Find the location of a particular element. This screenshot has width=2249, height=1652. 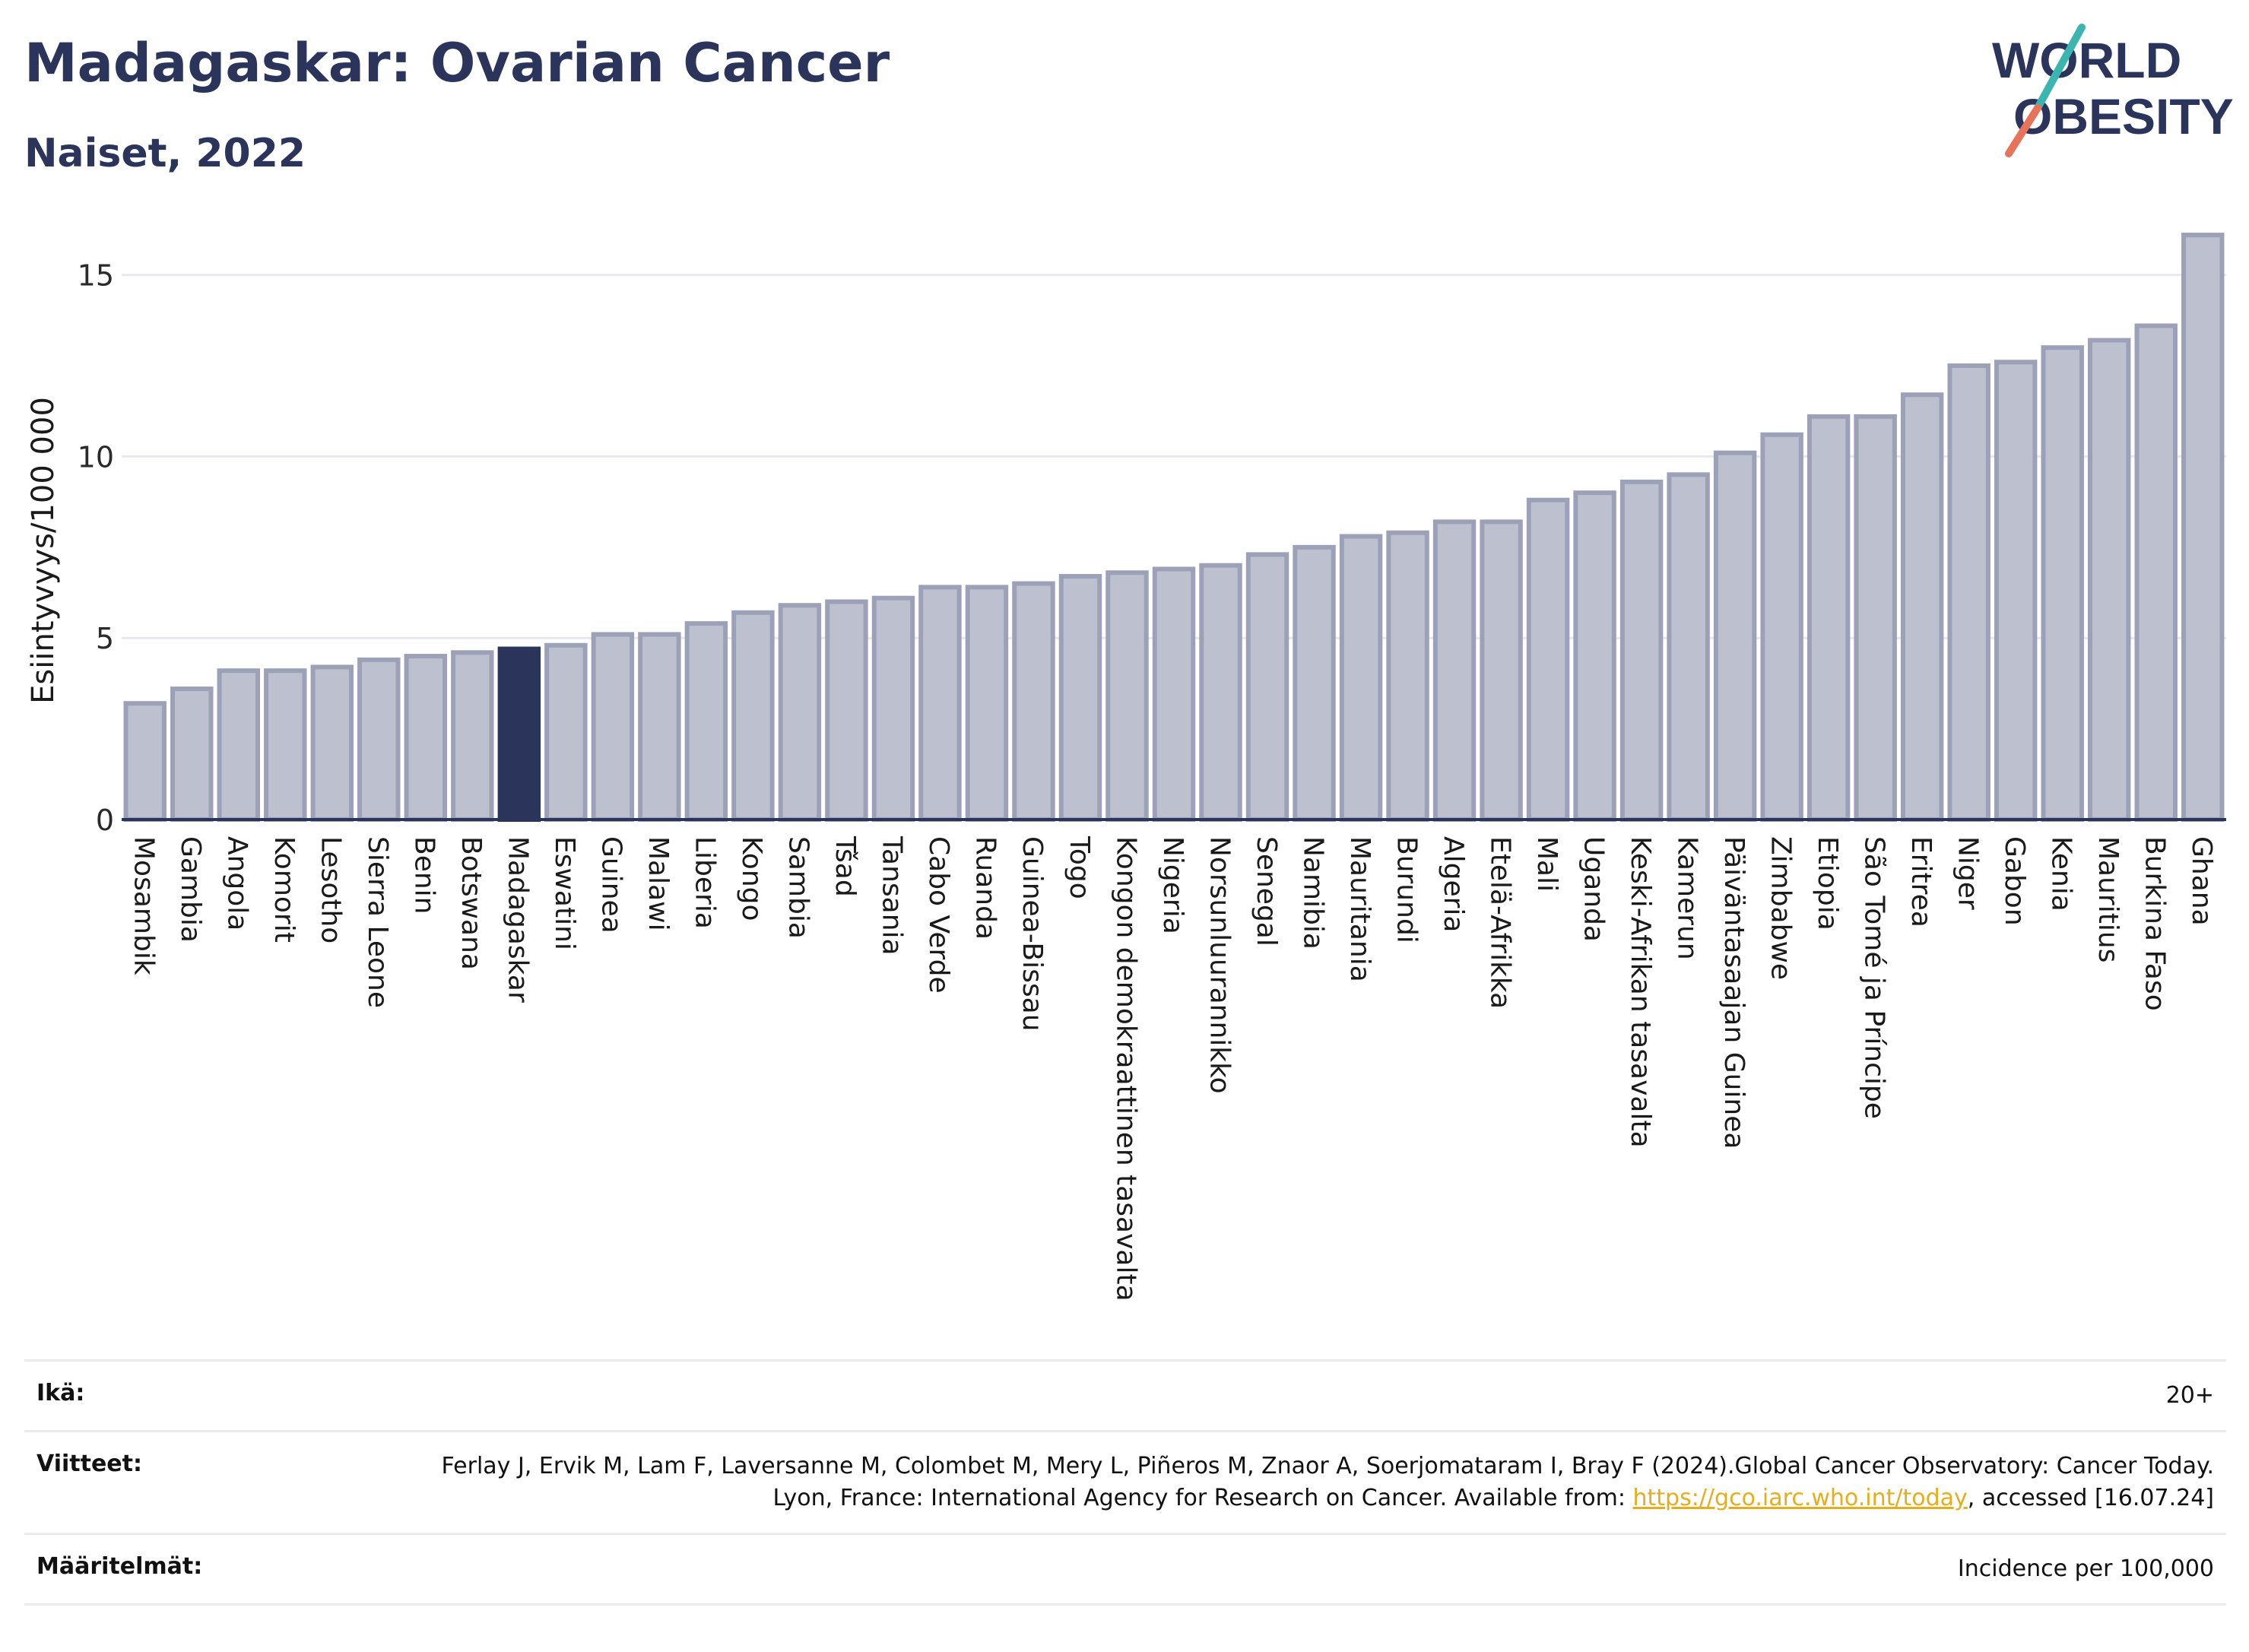

bar-nigeria is located at coordinates (1174, 694).